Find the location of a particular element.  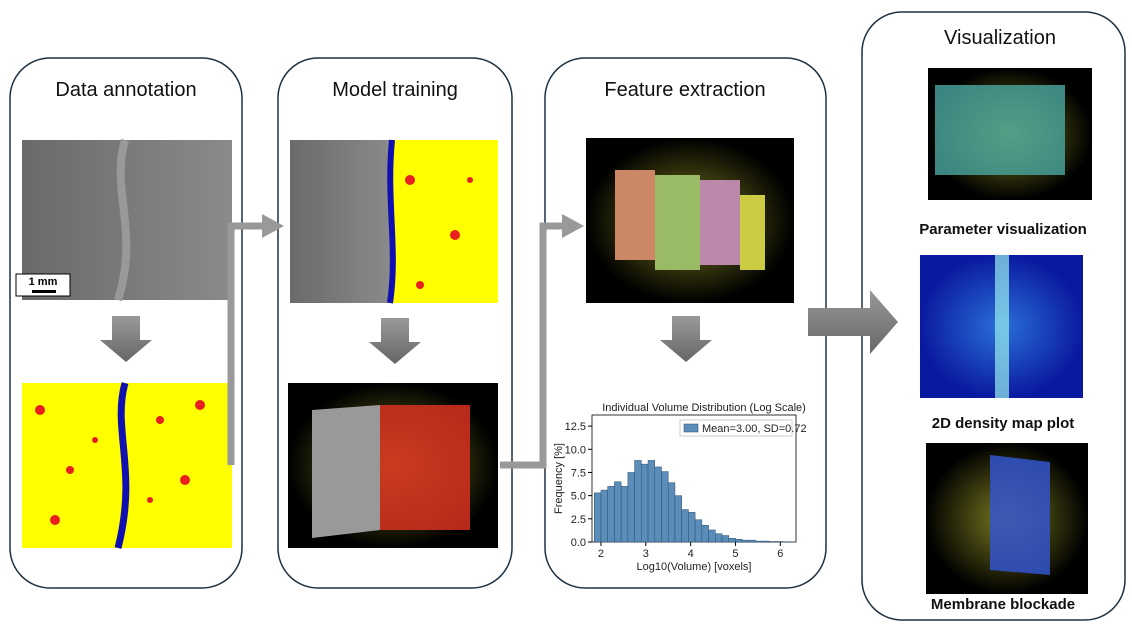

parameter-particles is located at coordinates (1000, 130).